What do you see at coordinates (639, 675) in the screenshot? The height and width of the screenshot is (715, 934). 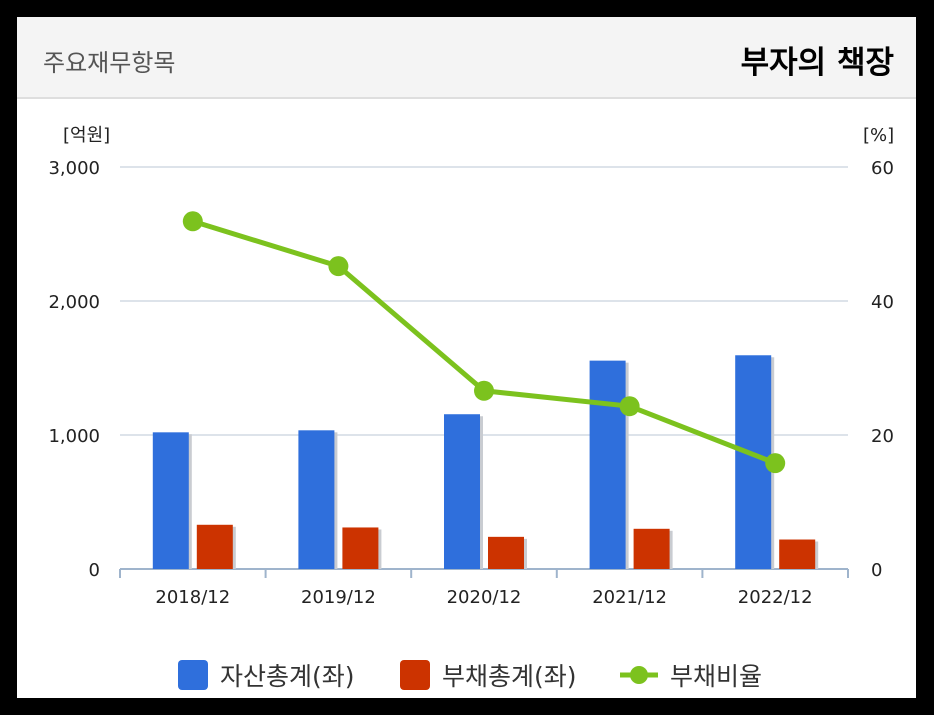 I see `legend-marker` at bounding box center [639, 675].